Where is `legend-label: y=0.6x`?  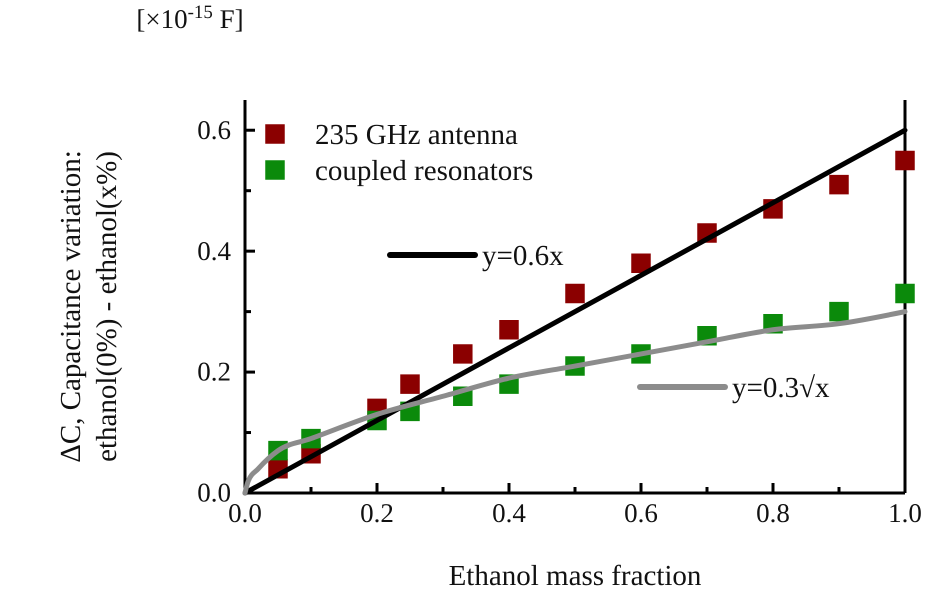 legend-label: y=0.6x is located at coordinates (523, 256).